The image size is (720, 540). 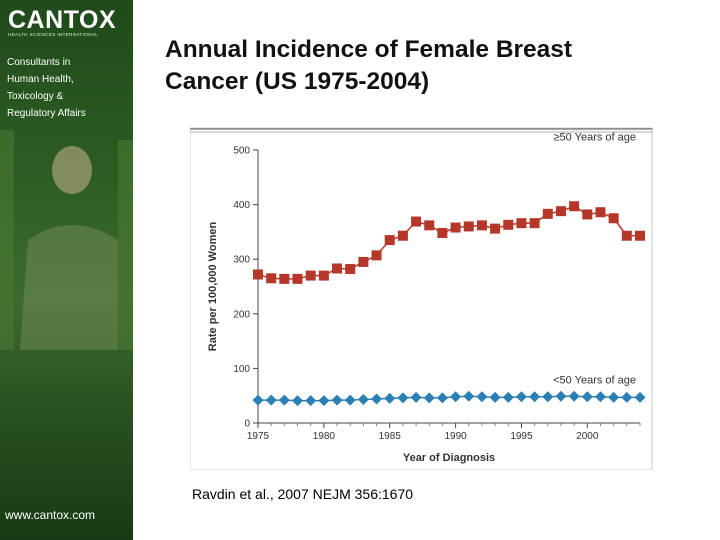 What do you see at coordinates (40, 79) in the screenshot?
I see `tagline-line: Human Health,` at bounding box center [40, 79].